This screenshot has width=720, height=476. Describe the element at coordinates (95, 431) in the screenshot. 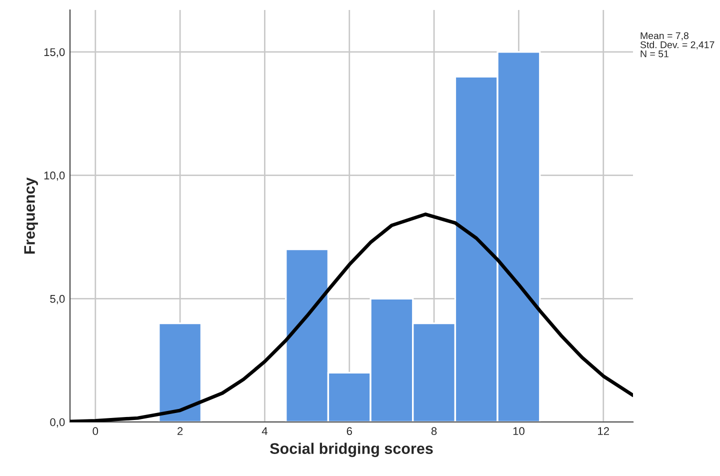

I see `x-tick-label: 0` at that location.